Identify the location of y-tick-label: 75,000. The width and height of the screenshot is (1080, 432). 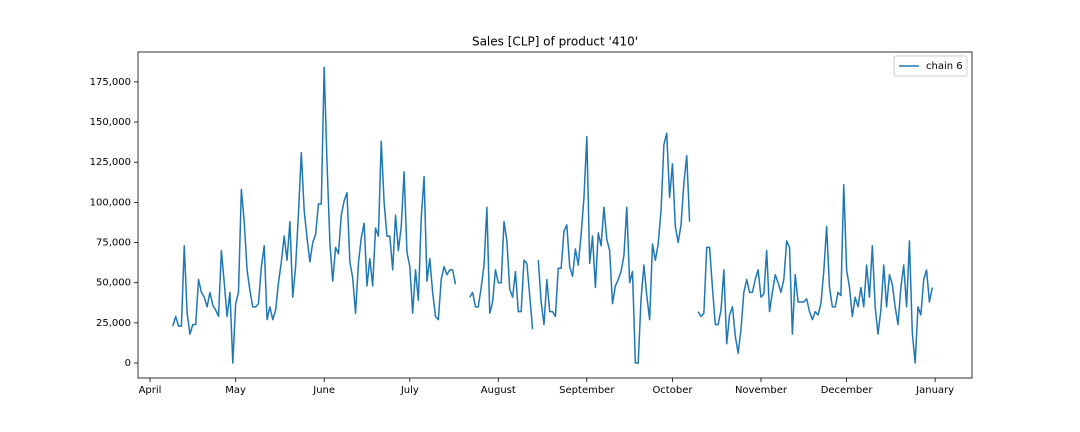
(113, 243).